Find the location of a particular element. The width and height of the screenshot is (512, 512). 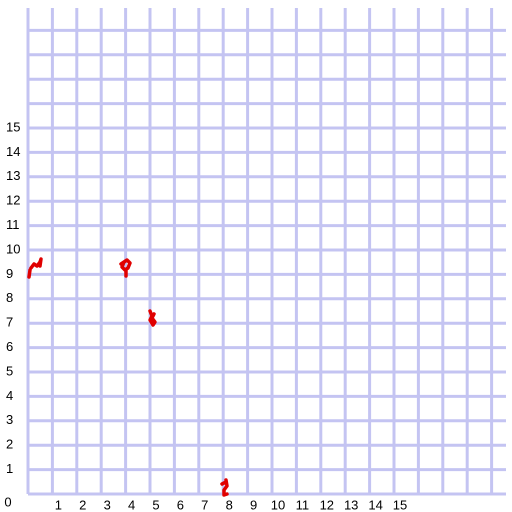

x-label: 15 is located at coordinates (400, 504).